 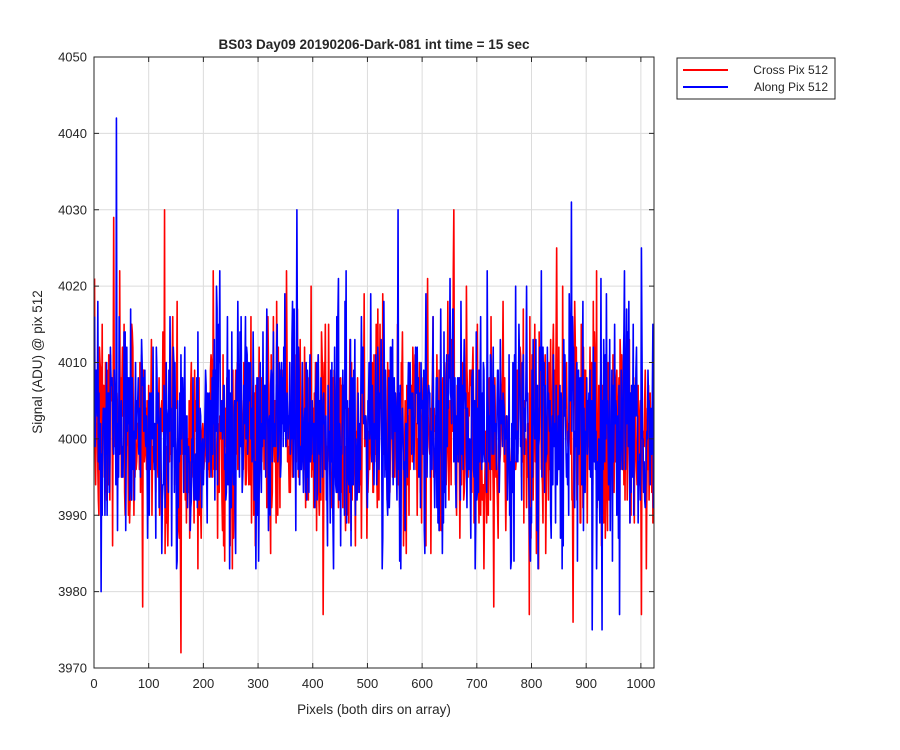 I want to click on x-tick-label: 500, so click(x=368, y=683).